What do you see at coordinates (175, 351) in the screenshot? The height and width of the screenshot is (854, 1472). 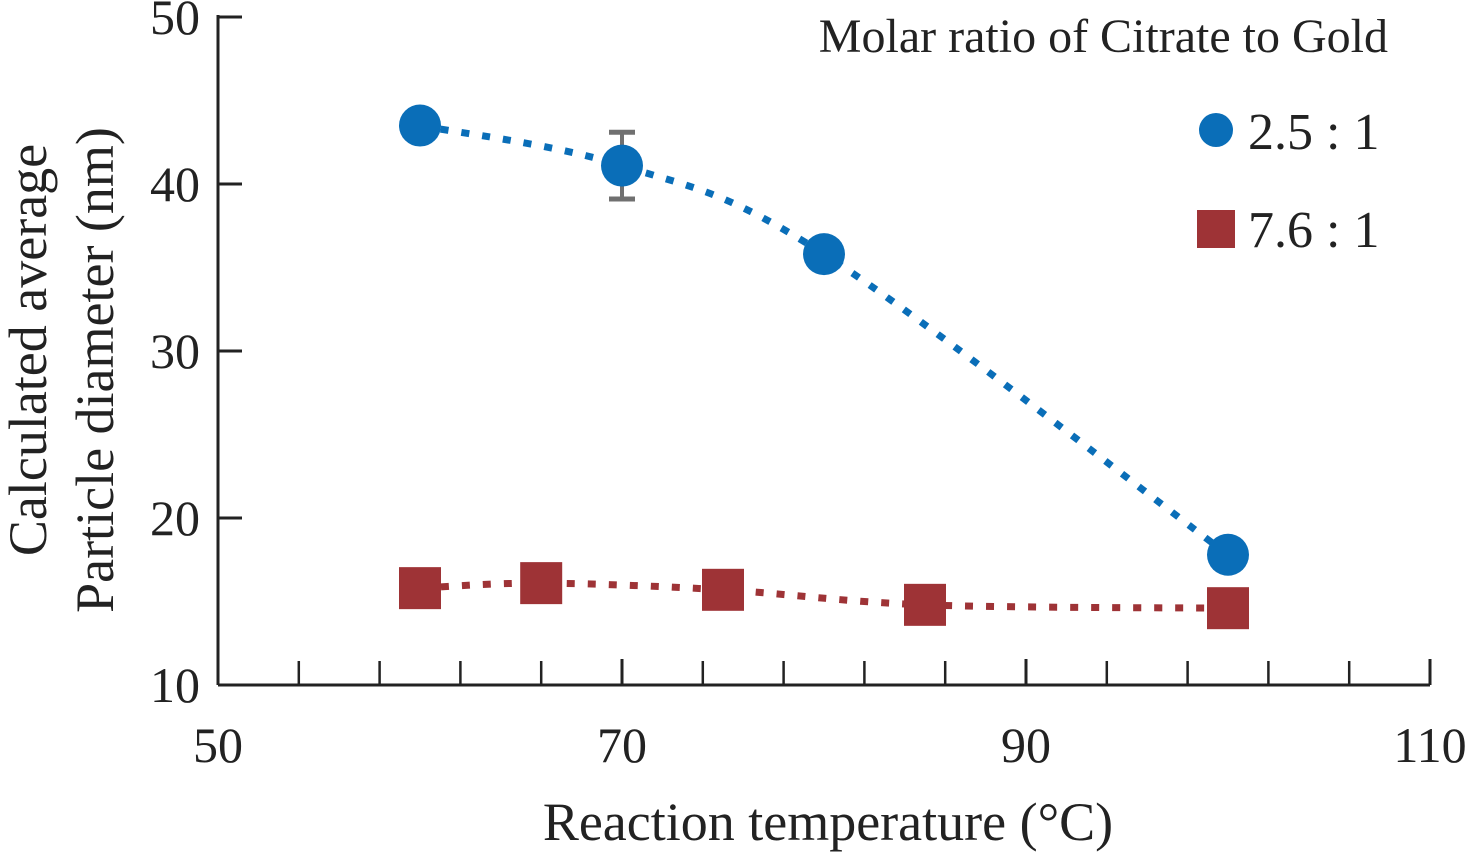 I see `y-tick-label: 30` at bounding box center [175, 351].